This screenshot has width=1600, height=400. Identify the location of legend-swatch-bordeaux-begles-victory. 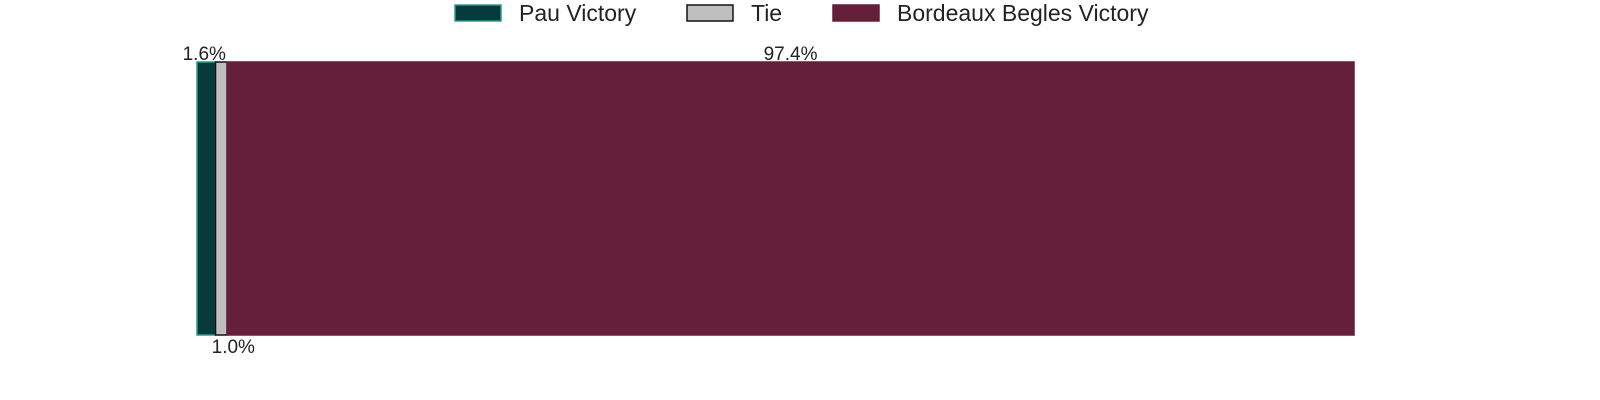
(856, 13).